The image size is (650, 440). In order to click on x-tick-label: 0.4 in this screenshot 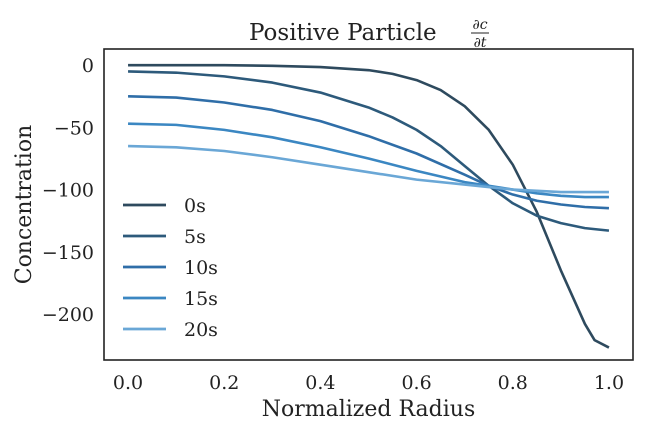, I will do `click(320, 383)`.